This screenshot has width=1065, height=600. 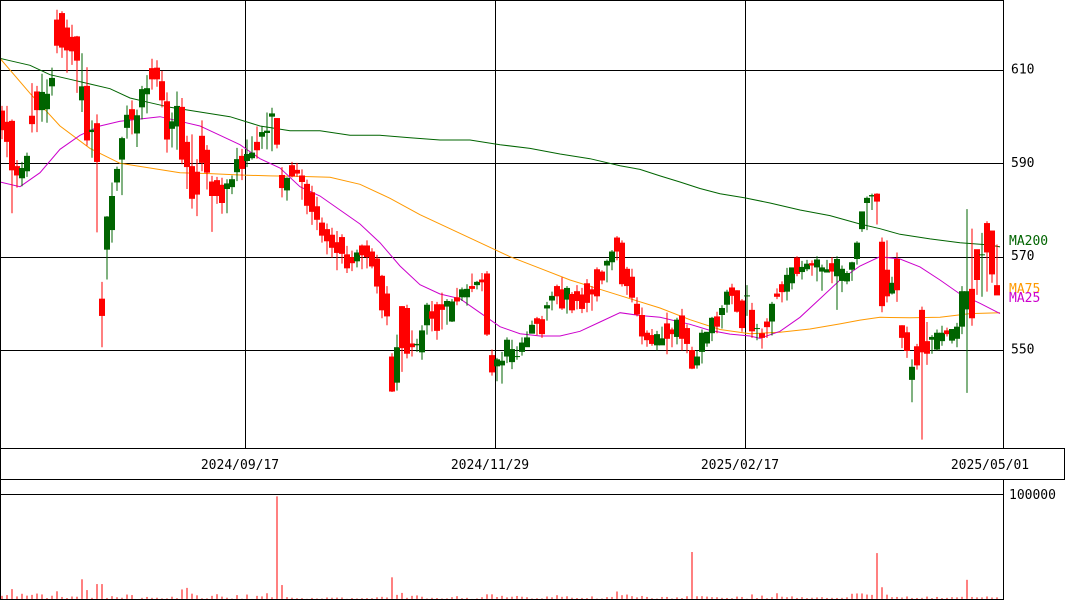 I want to click on y-tick-label: 610, so click(x=1022, y=70).